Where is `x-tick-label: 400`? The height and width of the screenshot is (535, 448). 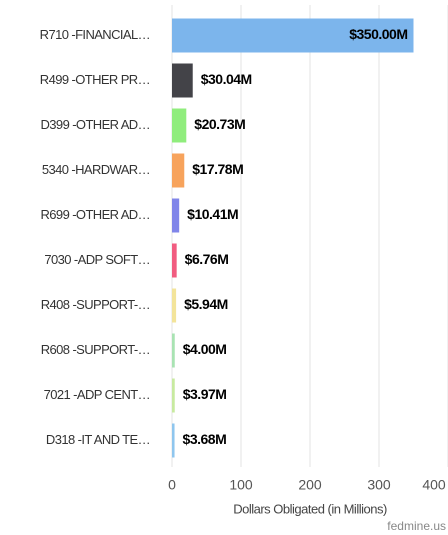 x-tick-label: 400 is located at coordinates (434, 485).